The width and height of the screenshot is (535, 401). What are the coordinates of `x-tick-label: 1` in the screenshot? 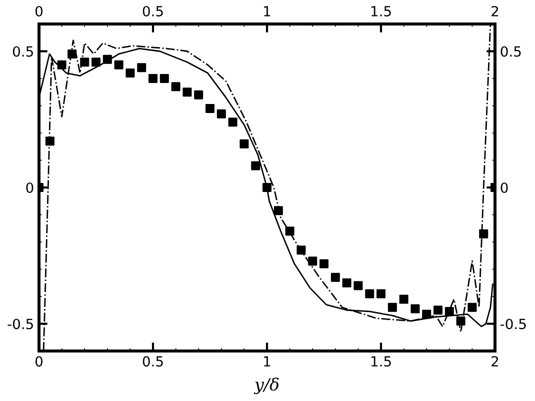 It's located at (267, 361).